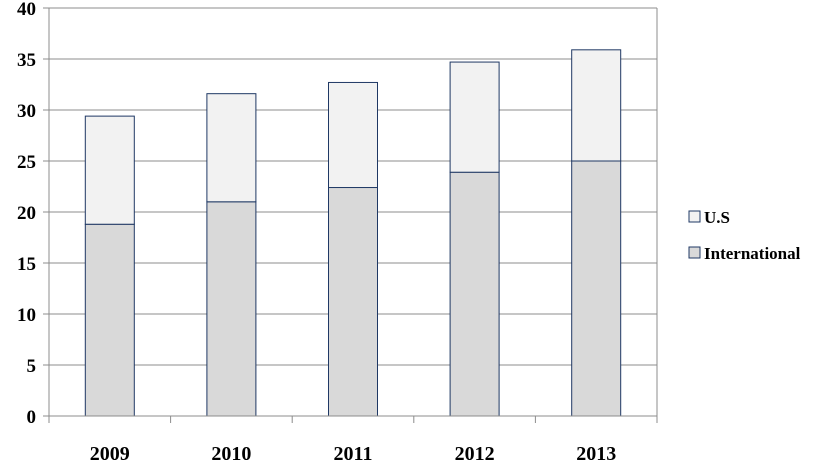 Image resolution: width=826 pixels, height=460 pixels. What do you see at coordinates (26, 10) in the screenshot?
I see `y-tick-label: 40` at bounding box center [26, 10].